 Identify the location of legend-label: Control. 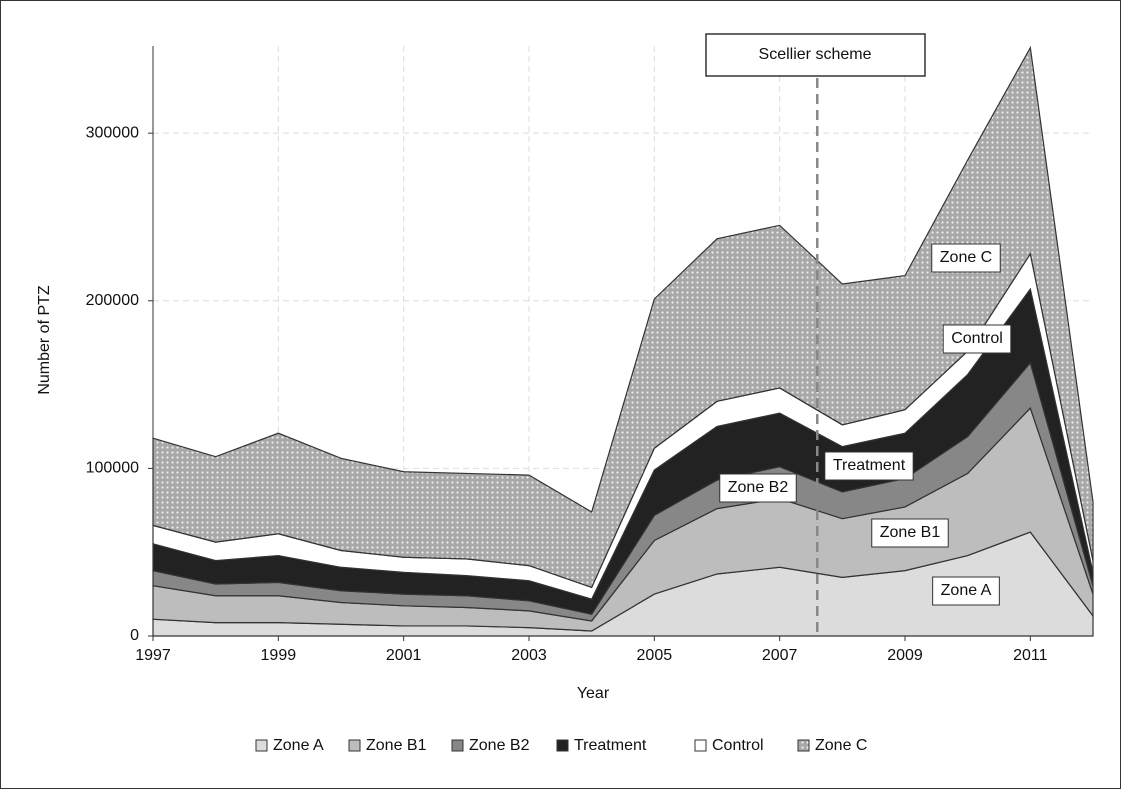
(738, 745).